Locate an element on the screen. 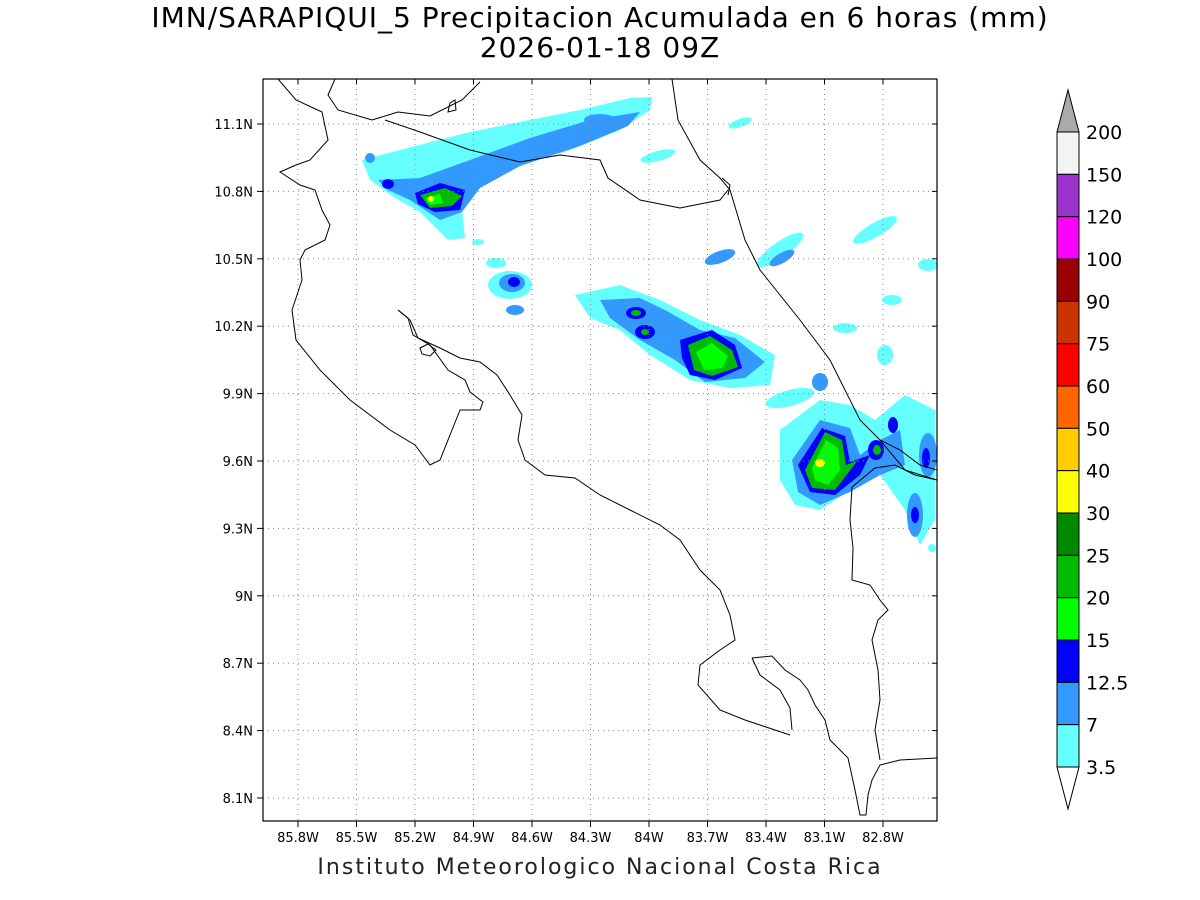  lon-tick-label: 83.7W is located at coordinates (708, 838).